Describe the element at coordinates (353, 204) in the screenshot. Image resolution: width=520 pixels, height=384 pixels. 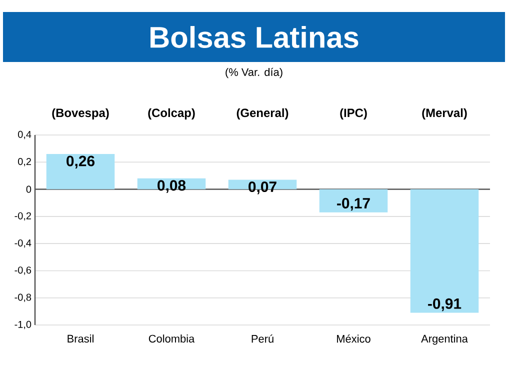
I see `data-label: -0,17` at that location.